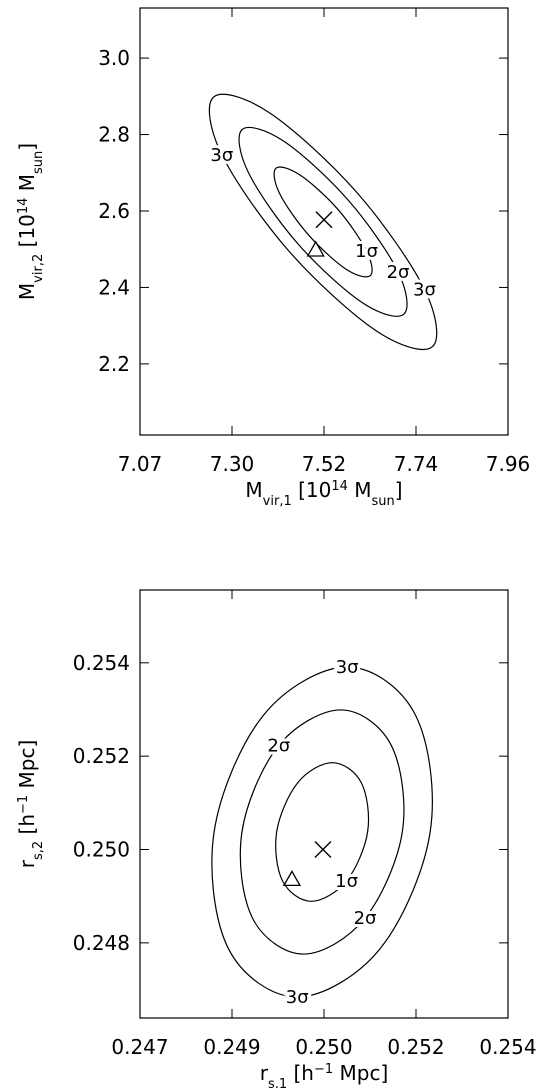  I want to click on y-tick-label: 2.4, so click(114, 287).